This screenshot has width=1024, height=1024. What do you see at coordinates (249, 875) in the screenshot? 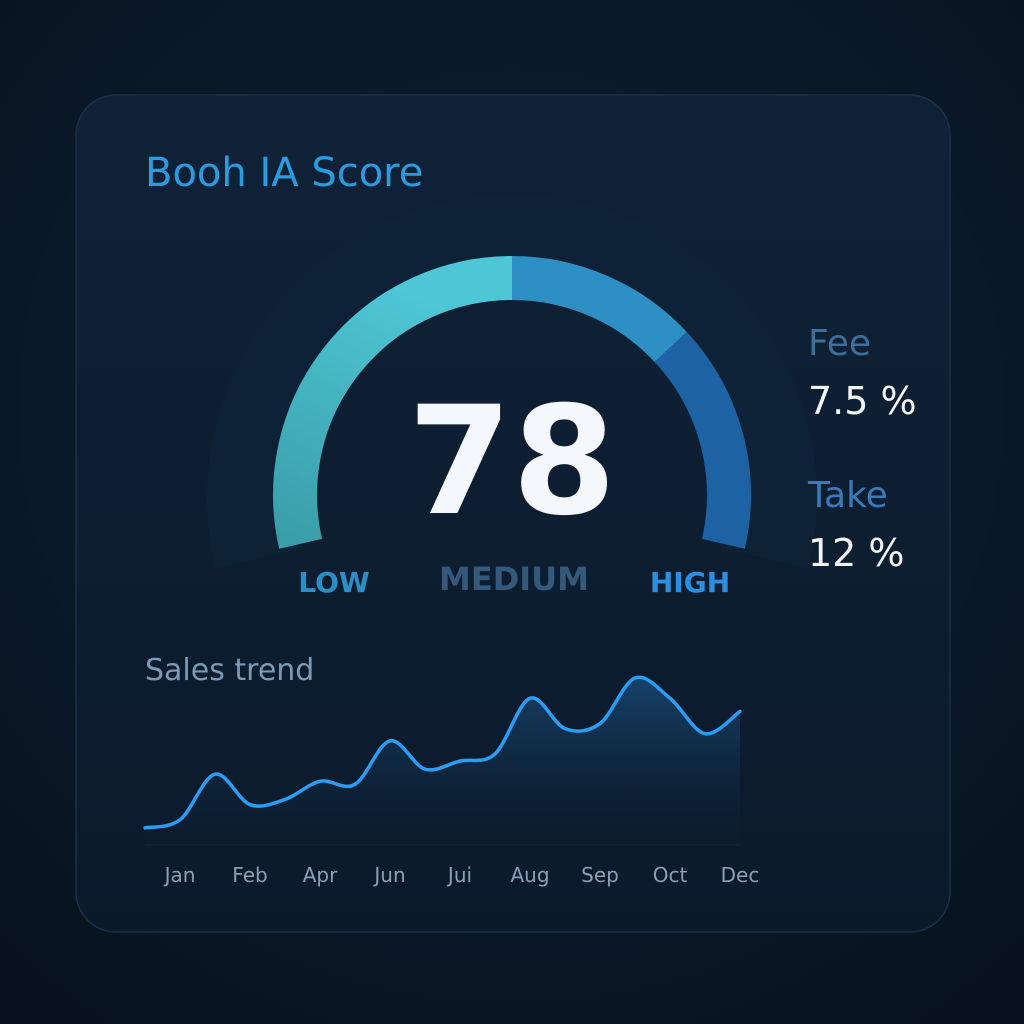
I see `x-tick-label: Feb` at bounding box center [249, 875].